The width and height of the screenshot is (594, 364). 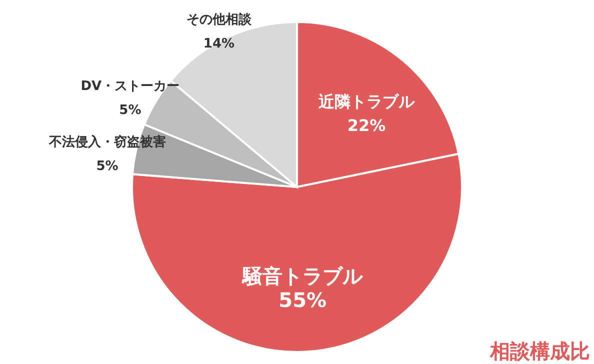 What do you see at coordinates (219, 44) in the screenshot?
I see `data-label: 14%` at bounding box center [219, 44].